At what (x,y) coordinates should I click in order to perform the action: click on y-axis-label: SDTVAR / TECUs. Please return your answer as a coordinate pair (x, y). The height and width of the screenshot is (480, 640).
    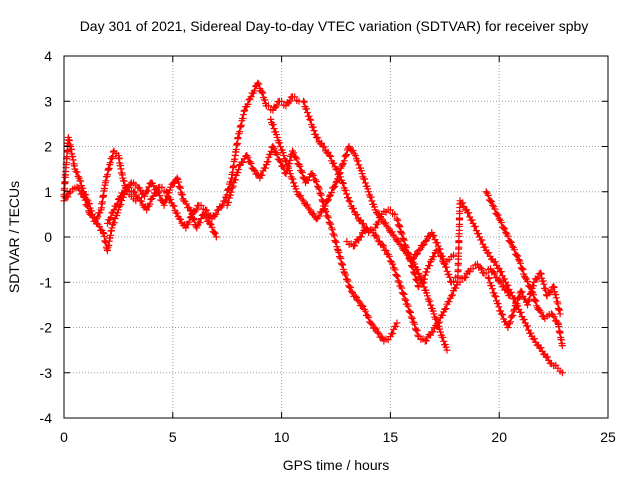
    Looking at the image, I should click on (14, 237).